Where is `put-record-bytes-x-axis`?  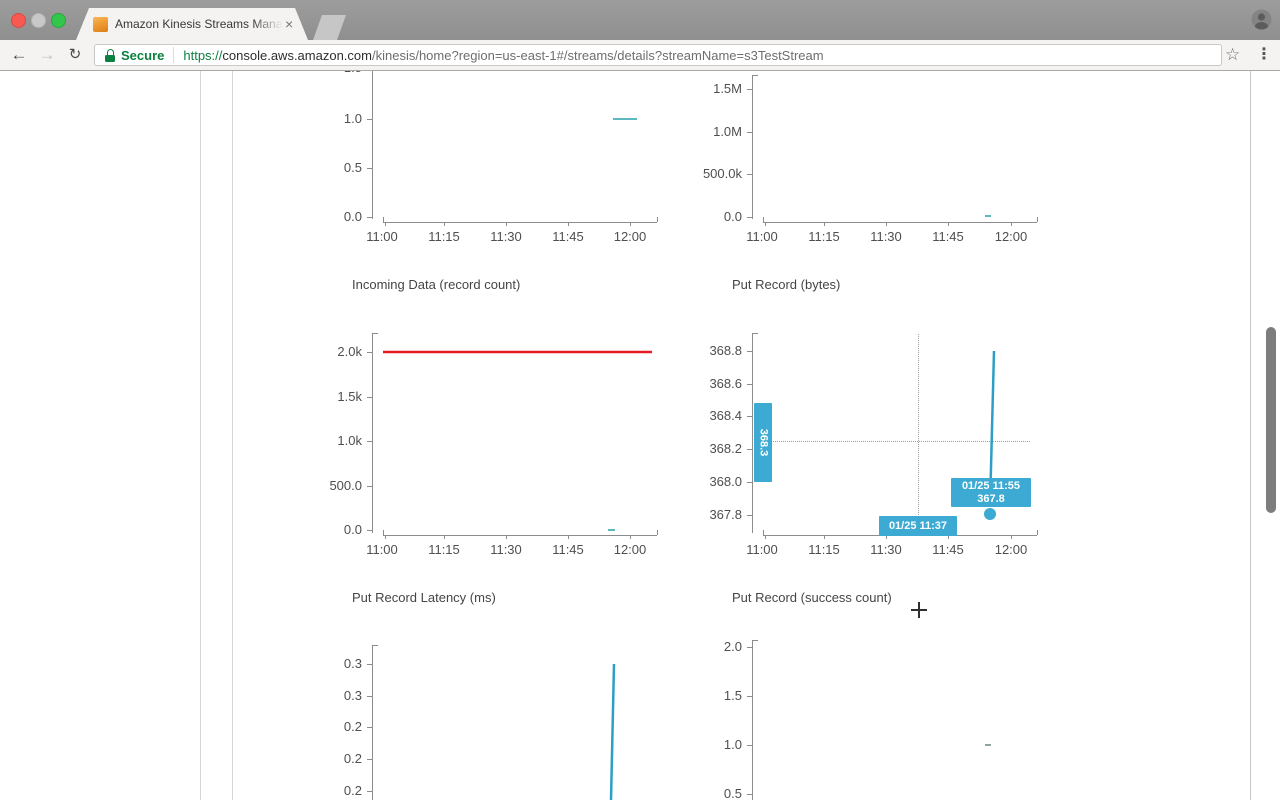
put-record-bytes-x-axis is located at coordinates (900, 222).